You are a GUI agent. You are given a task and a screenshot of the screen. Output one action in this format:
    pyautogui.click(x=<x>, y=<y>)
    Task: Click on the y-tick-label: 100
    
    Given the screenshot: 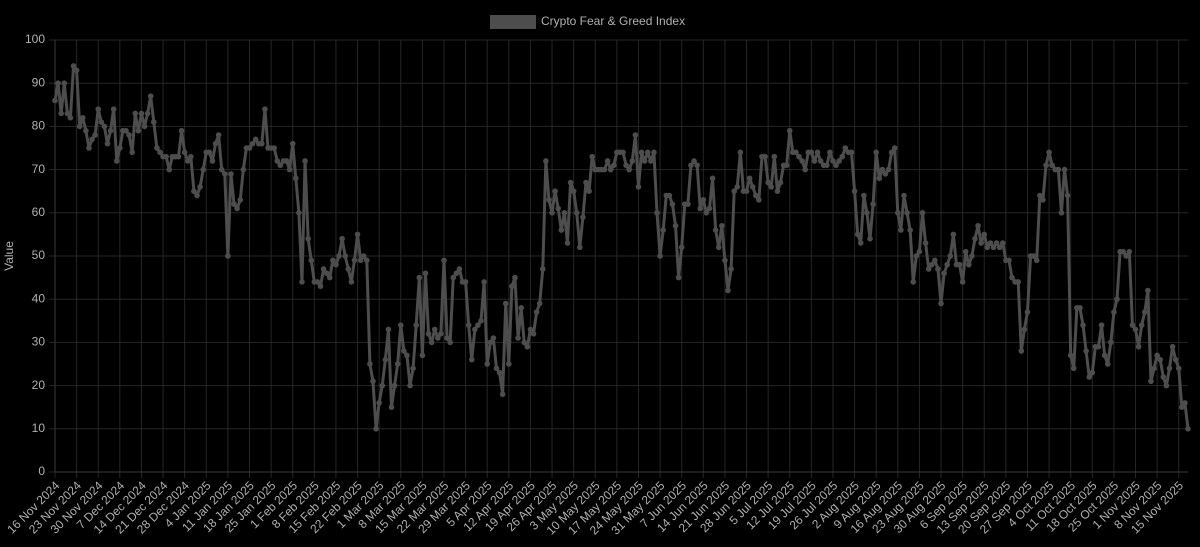 What is the action you would take?
    pyautogui.click(x=35, y=39)
    